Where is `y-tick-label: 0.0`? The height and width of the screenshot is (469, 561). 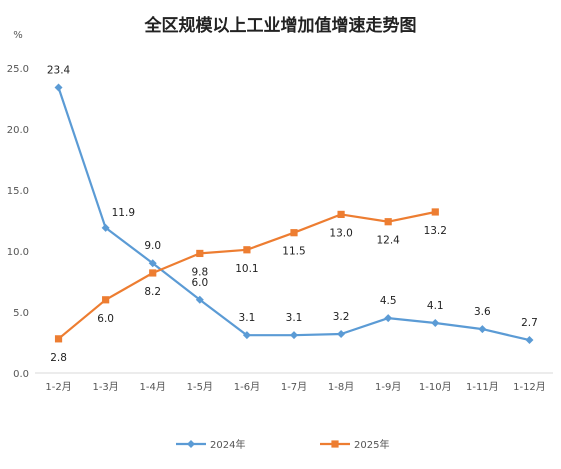
y-tick-label: 0.0 is located at coordinates (21, 374).